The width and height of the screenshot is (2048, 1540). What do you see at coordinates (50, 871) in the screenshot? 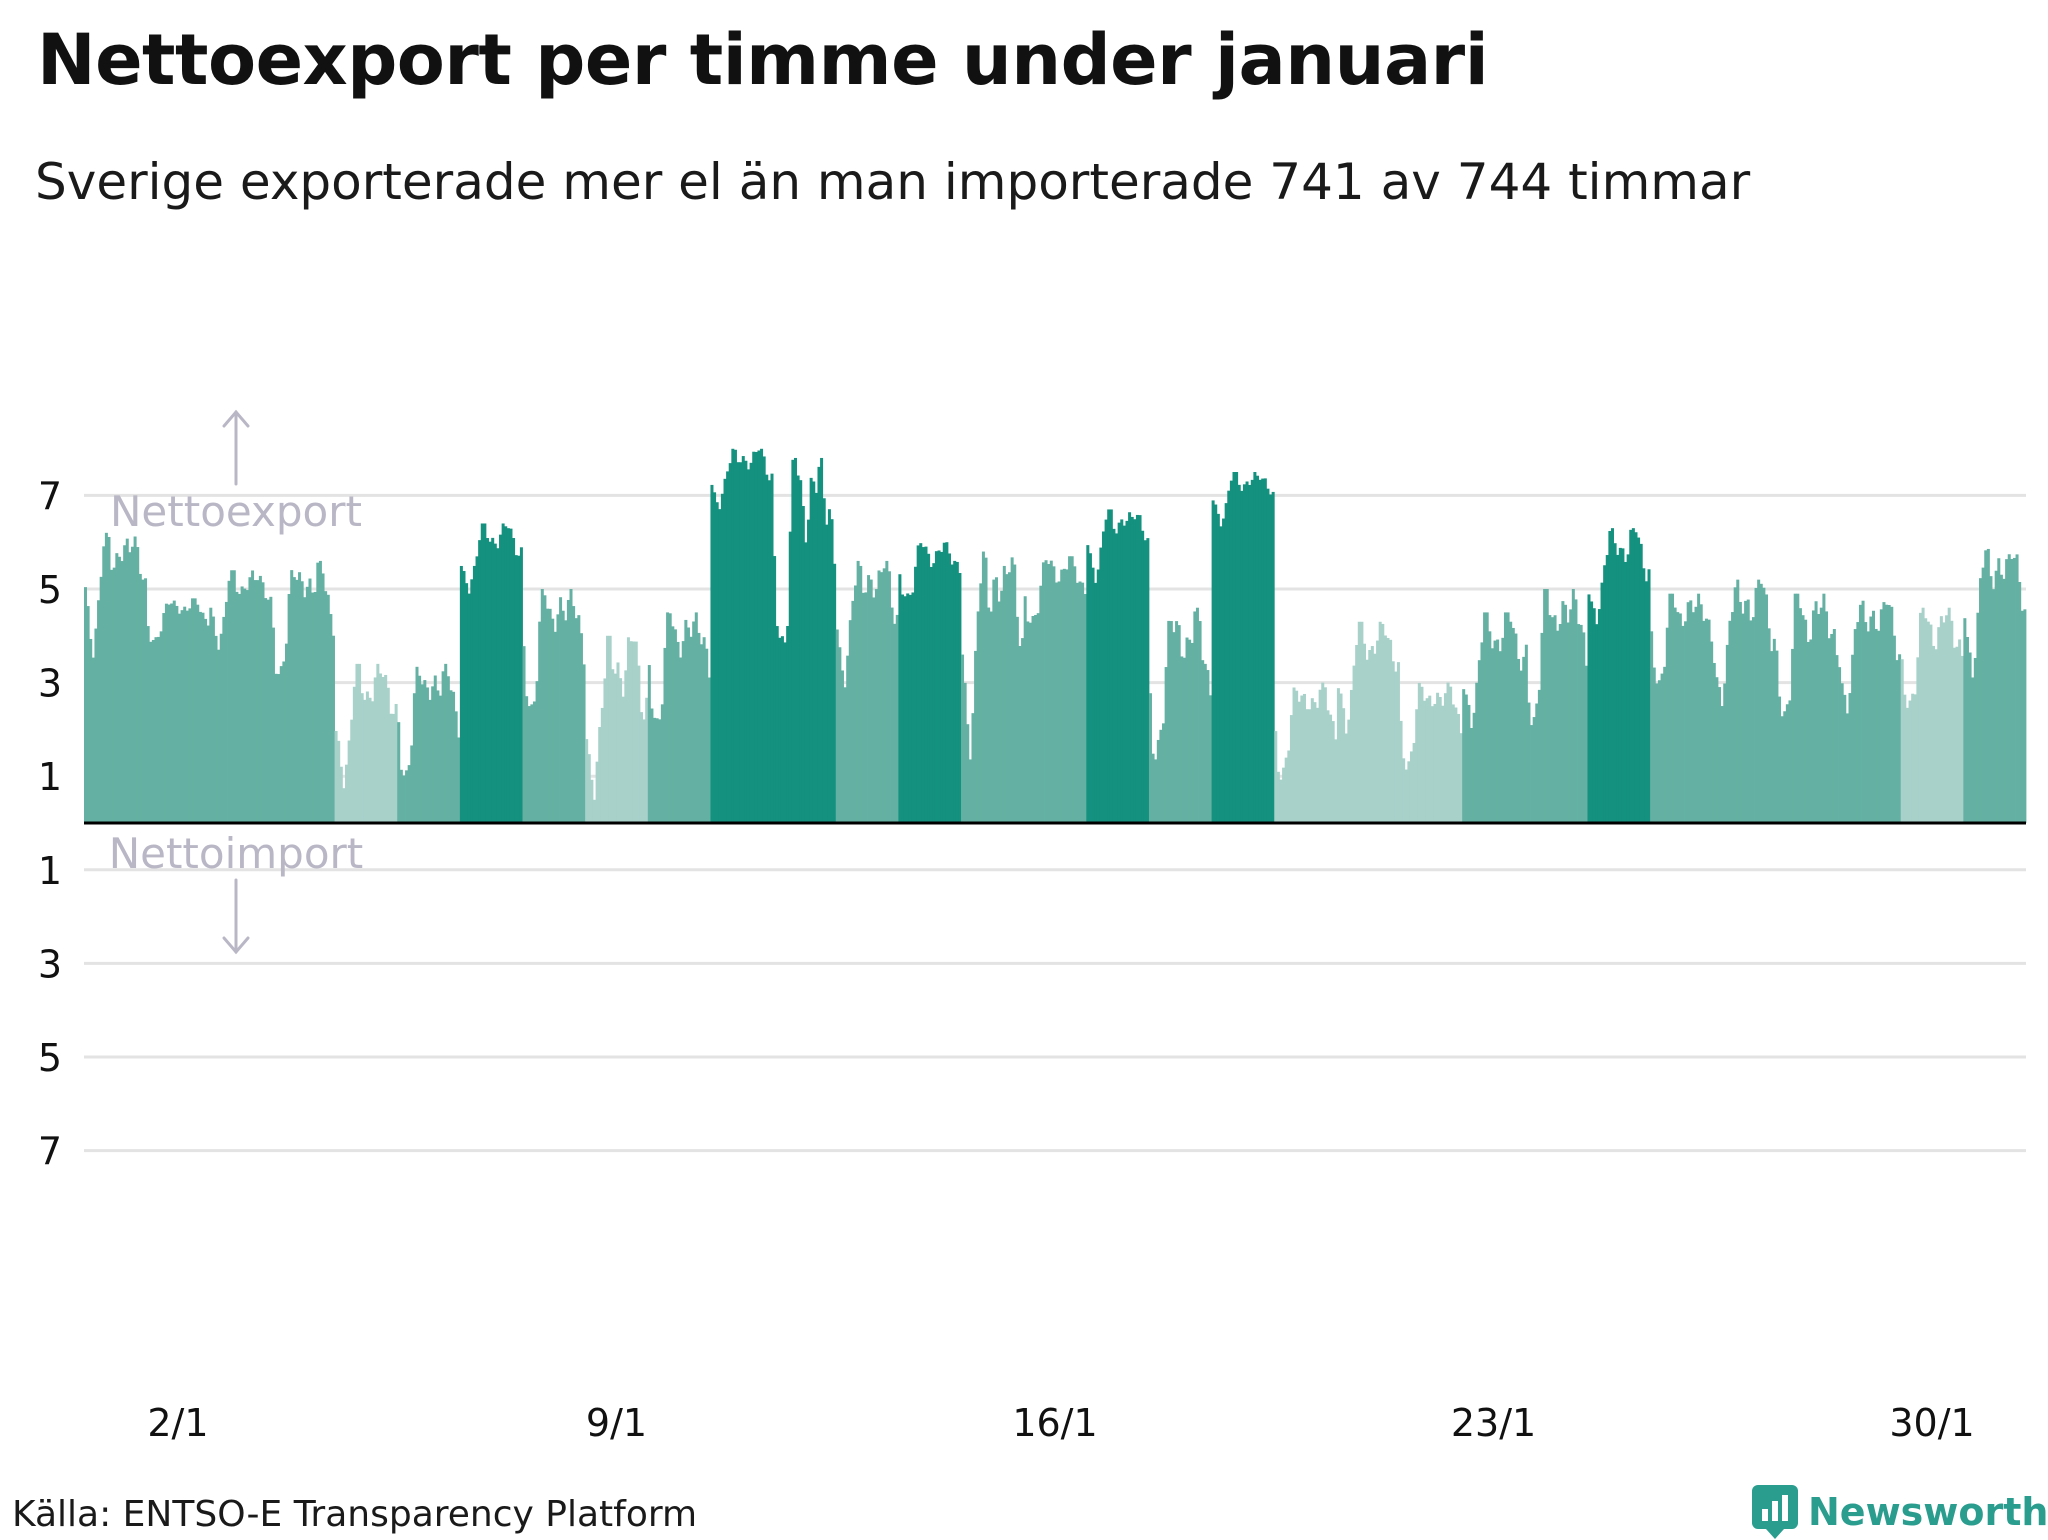
I see `y-tick-label: 1` at bounding box center [50, 871].